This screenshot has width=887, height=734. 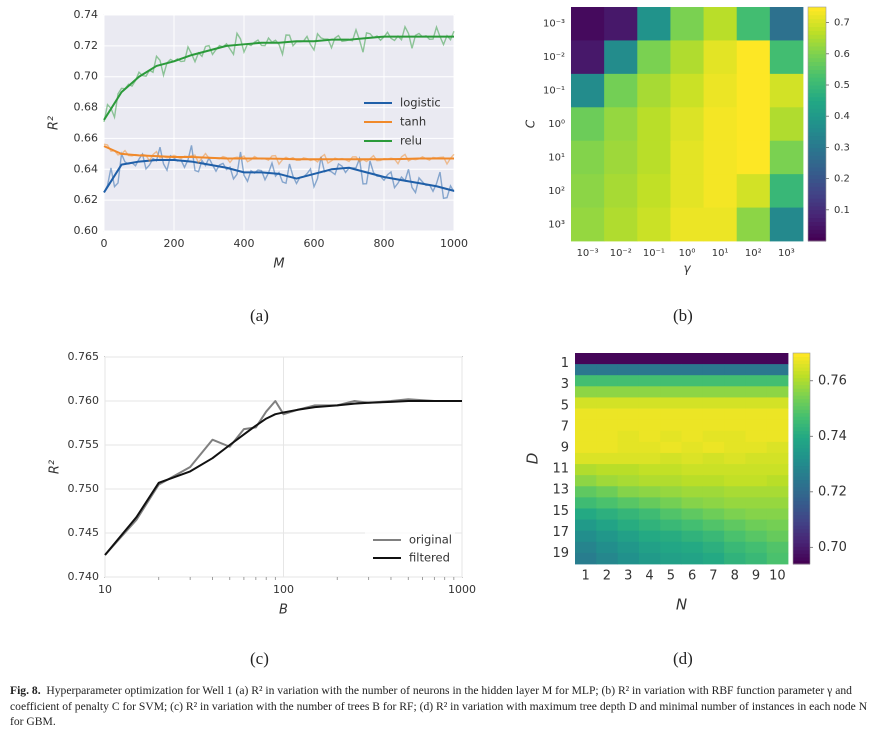 What do you see at coordinates (554, 57) in the screenshot?
I see `y-tick-label-b: 10⁻²` at bounding box center [554, 57].